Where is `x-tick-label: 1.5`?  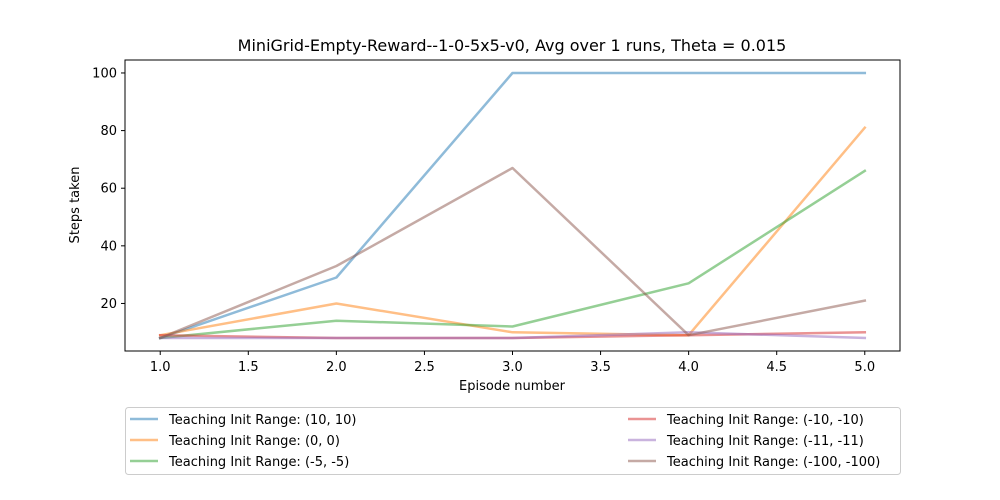 x-tick-label: 1.5 is located at coordinates (248, 367).